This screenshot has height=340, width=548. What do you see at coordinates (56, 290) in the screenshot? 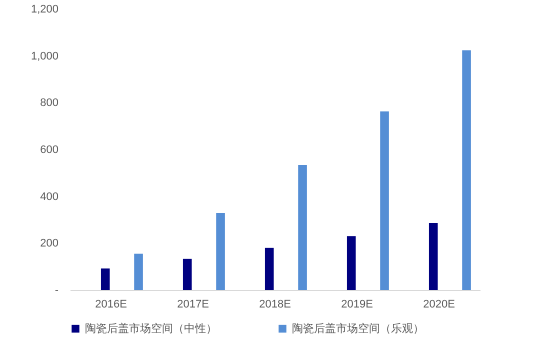
I see `y-tick-label: -` at bounding box center [56, 290].